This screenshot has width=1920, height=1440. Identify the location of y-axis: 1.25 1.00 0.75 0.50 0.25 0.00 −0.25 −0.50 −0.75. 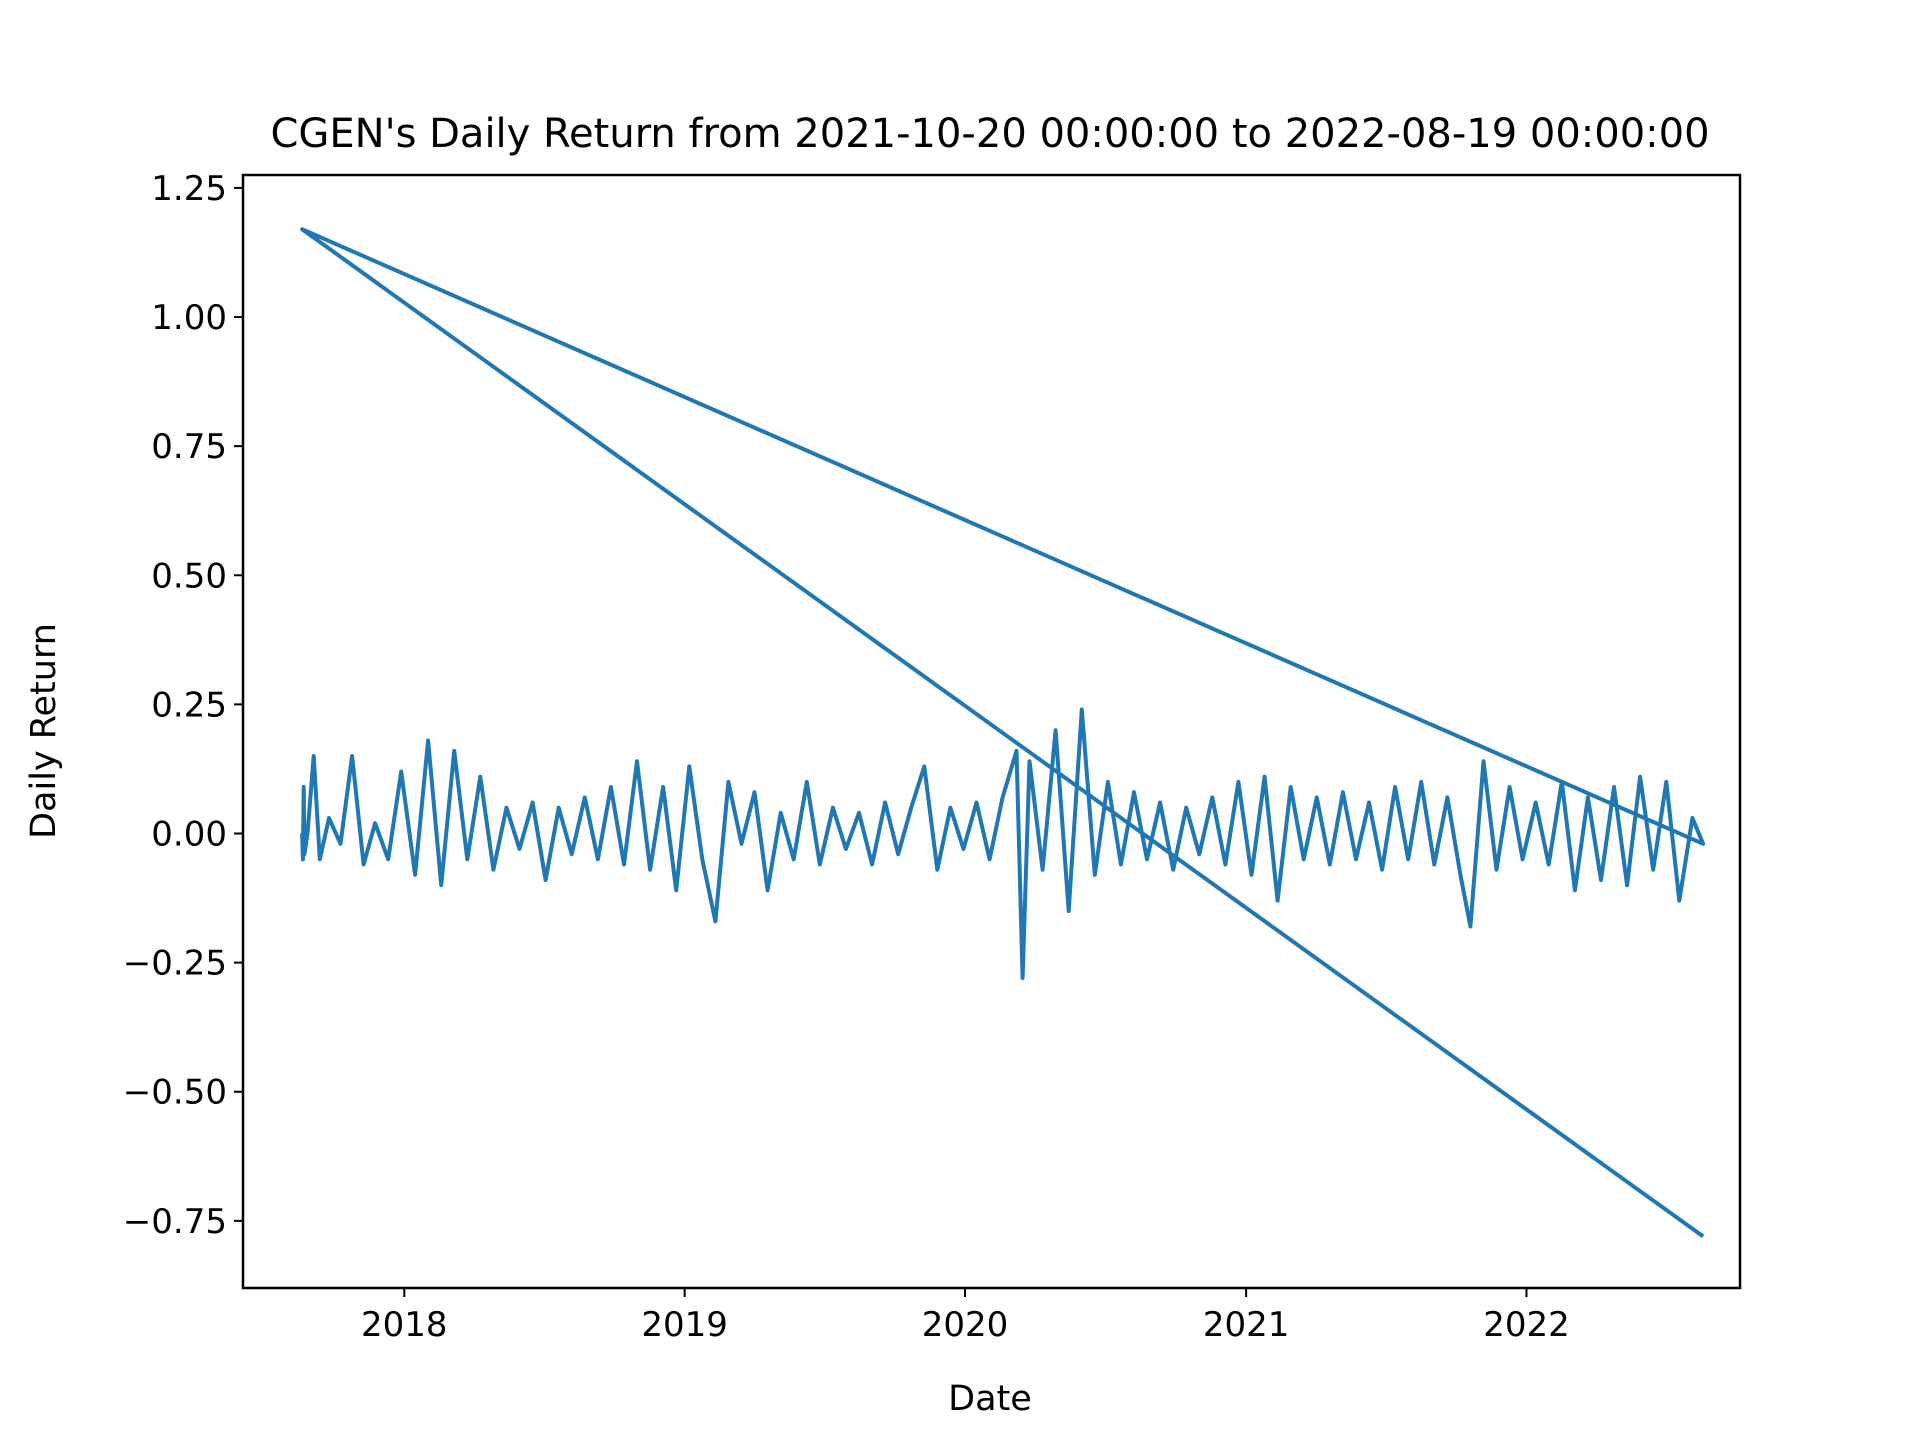
(183, 705).